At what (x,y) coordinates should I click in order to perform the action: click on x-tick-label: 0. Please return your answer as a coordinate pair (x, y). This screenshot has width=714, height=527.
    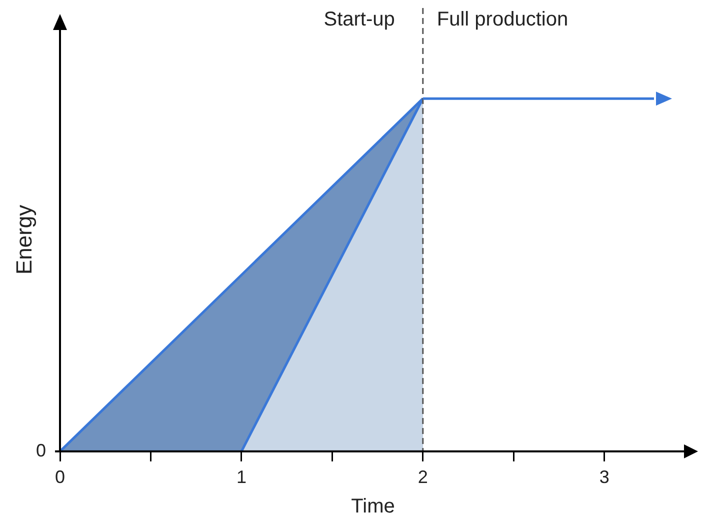
    Looking at the image, I should click on (60, 477).